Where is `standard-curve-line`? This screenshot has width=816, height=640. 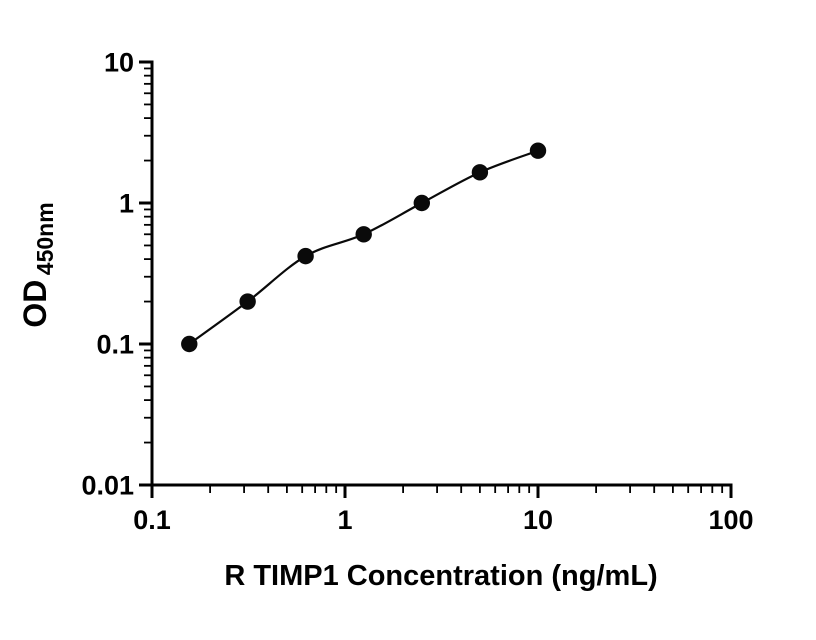 standard-curve-line is located at coordinates (363, 247).